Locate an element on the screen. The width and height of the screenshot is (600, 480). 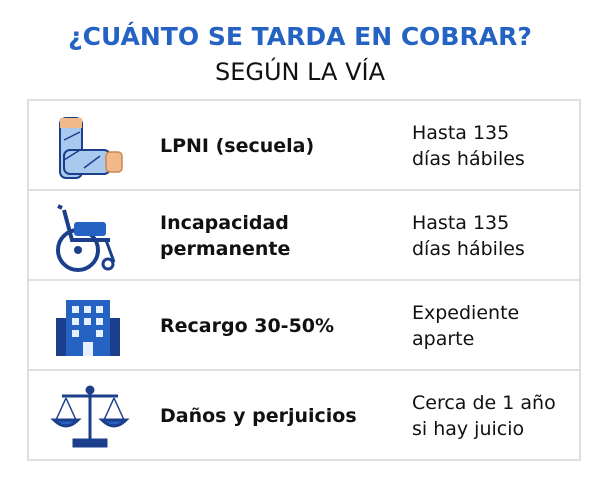
row-label: Daños y perjuicios is located at coordinates (258, 416).